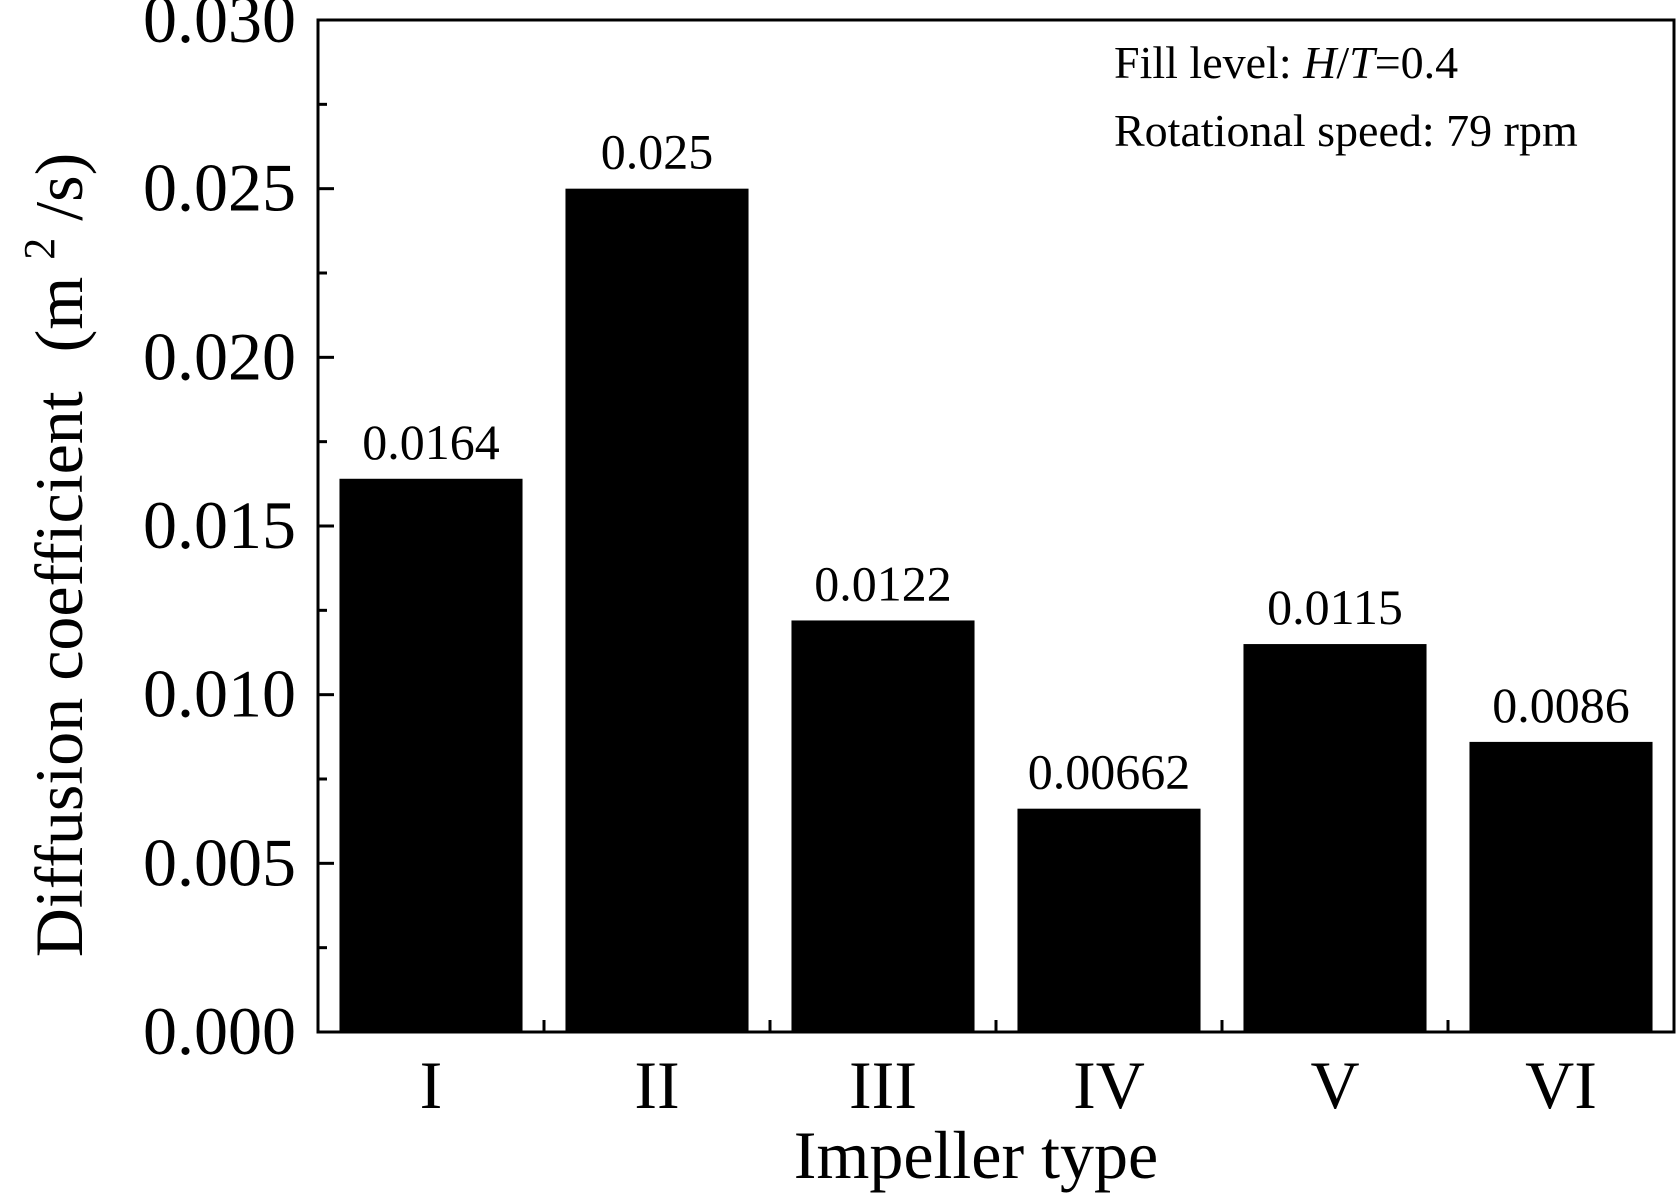 Image resolution: width=1677 pixels, height=1194 pixels. I want to click on y-ticks-group: 0.000 0.005 0.010 0.015 0.020 0.025 0.030, so click(238, 534).